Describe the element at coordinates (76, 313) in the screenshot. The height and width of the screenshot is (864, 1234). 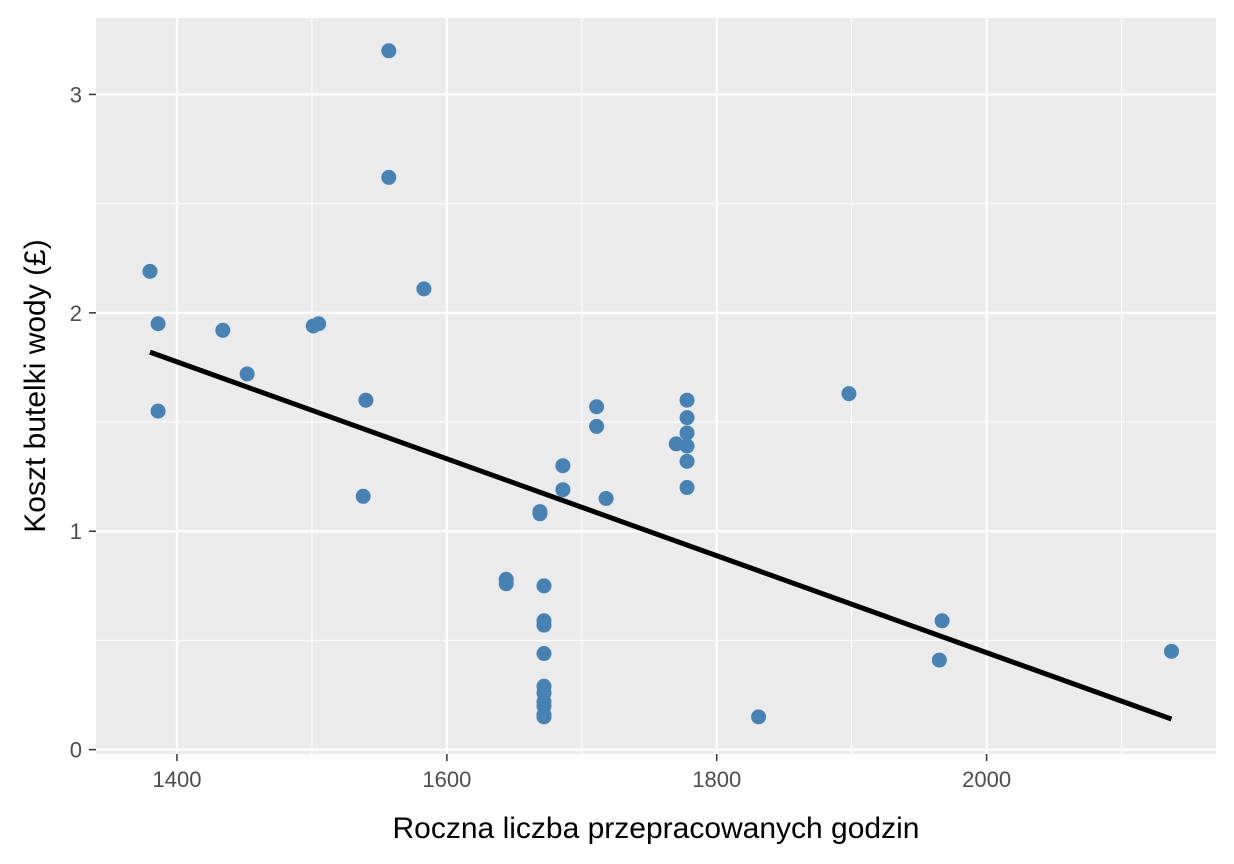
I see `y-tick-label: 2` at that location.